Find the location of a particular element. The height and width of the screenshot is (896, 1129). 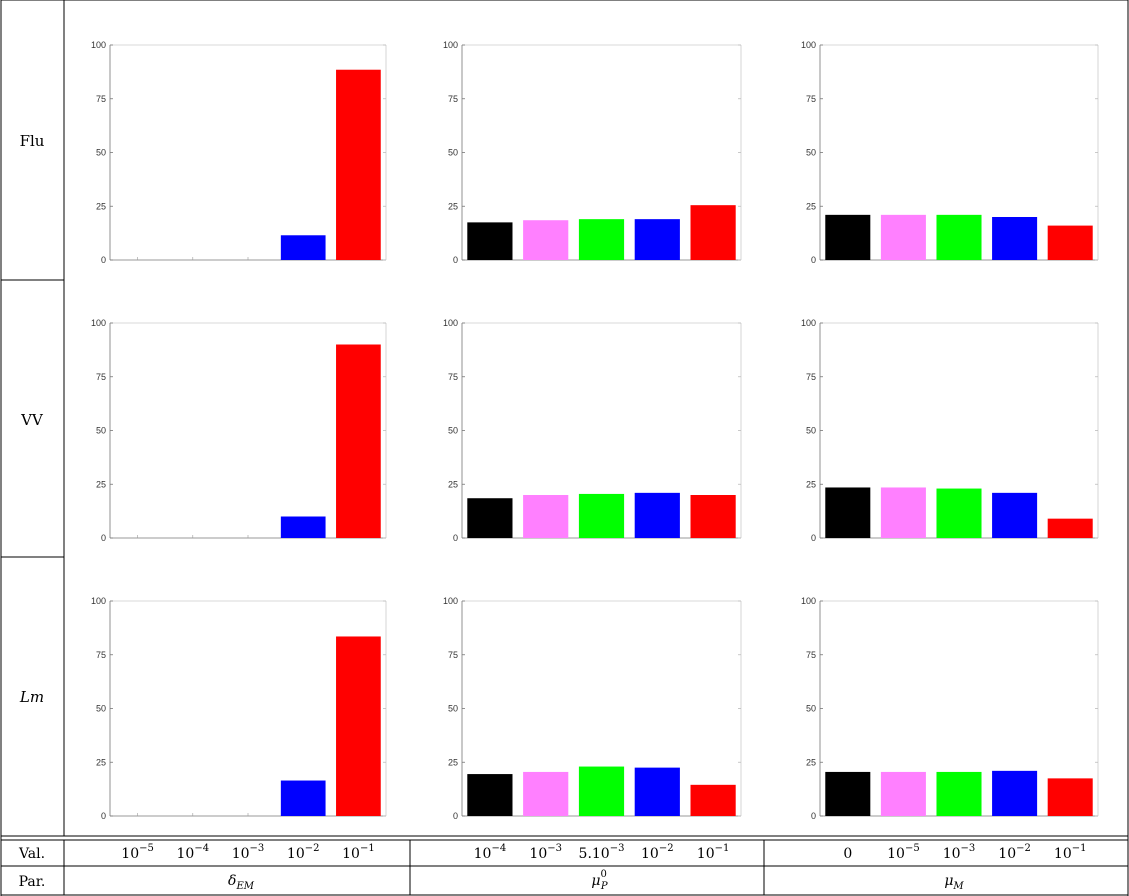

value-label: 10−1 is located at coordinates (358, 852).